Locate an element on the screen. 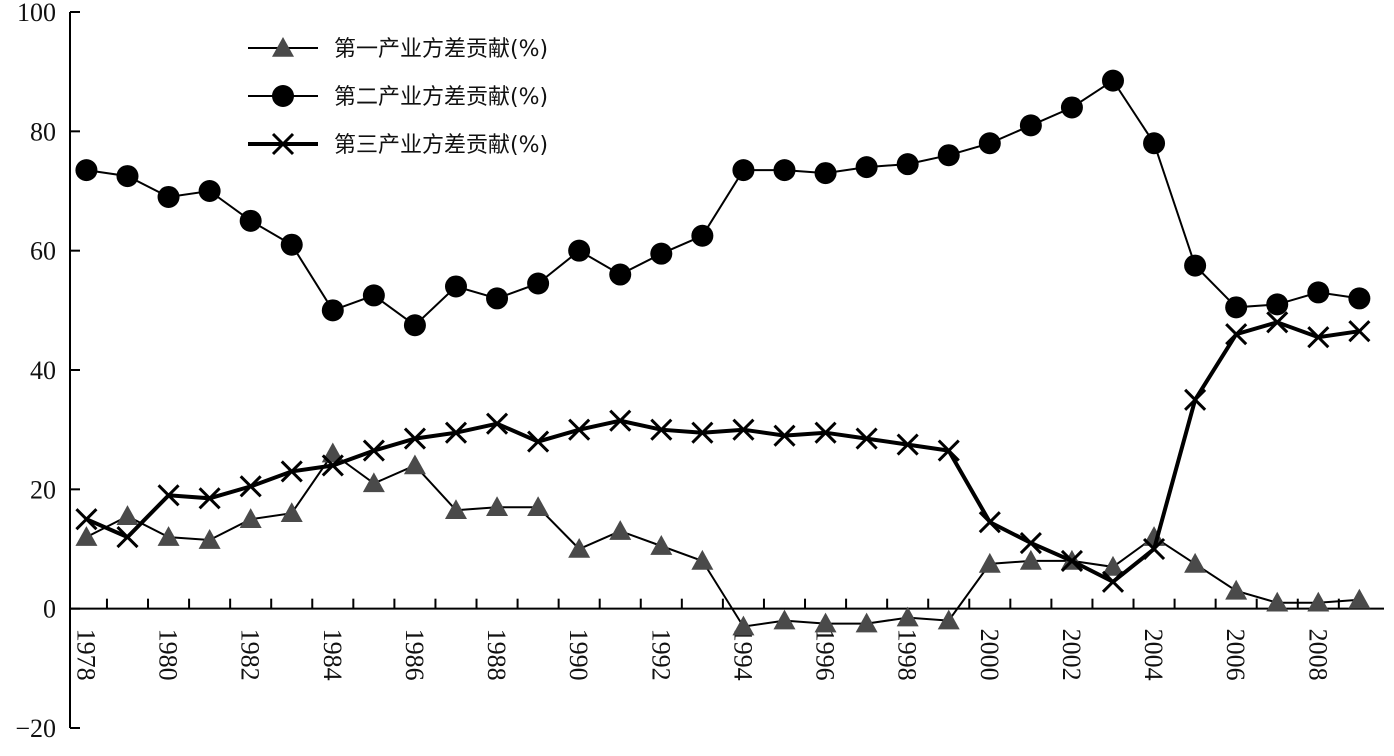 The image size is (1394, 756). x-tick-label: 1988 is located at coordinates (496, 655).